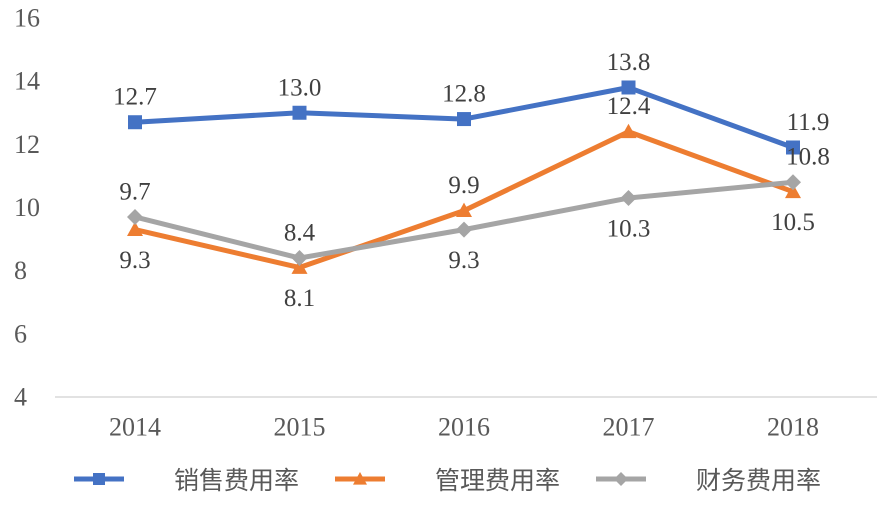  I want to click on y-axis-tick-label: 8, so click(20, 270).